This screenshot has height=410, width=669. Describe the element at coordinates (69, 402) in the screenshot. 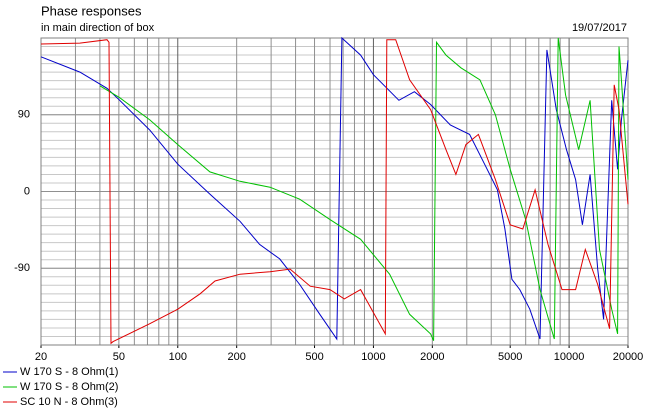

I see `legend-label: SC 10 N - 8 Ohm(3)` at that location.